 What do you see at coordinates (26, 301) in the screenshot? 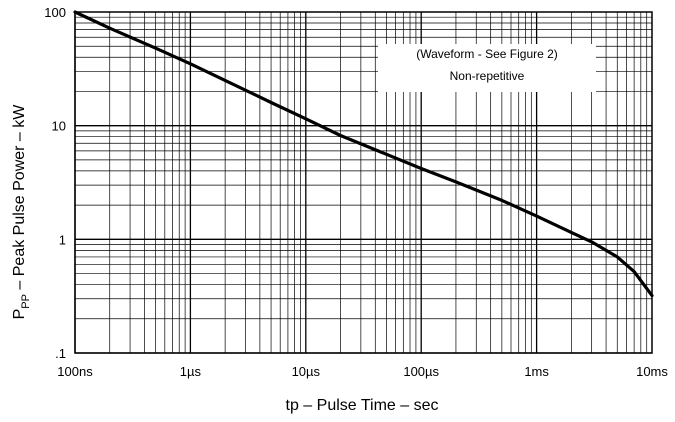
I see `y-axis-label-subscript: PP` at bounding box center [26, 301].